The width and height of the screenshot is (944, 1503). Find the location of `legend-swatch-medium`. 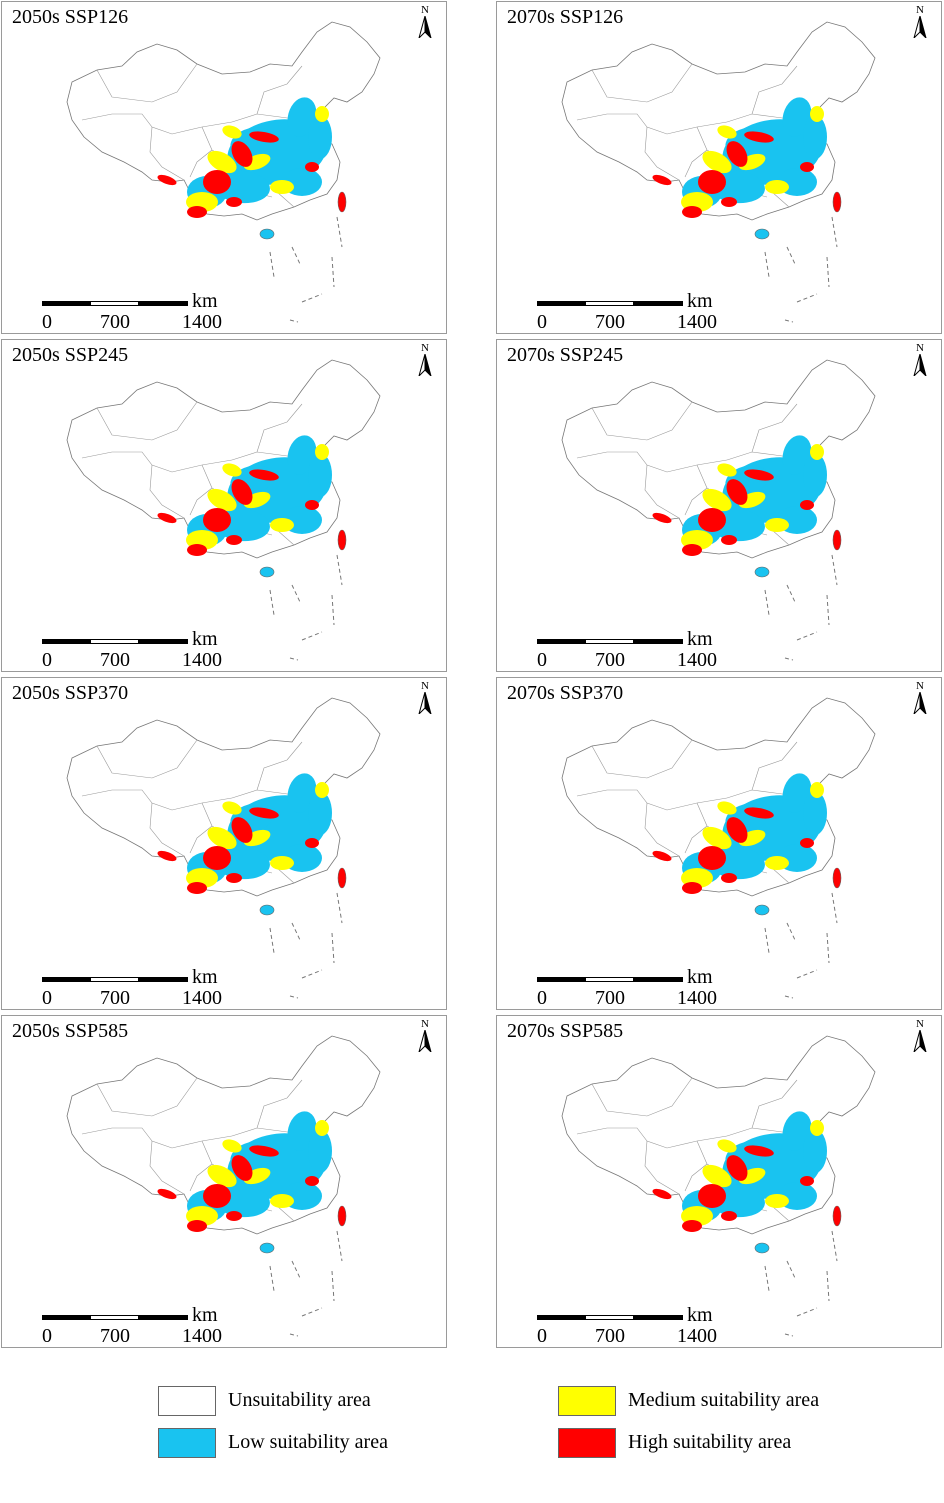

legend-swatch-medium is located at coordinates (587, 1401).